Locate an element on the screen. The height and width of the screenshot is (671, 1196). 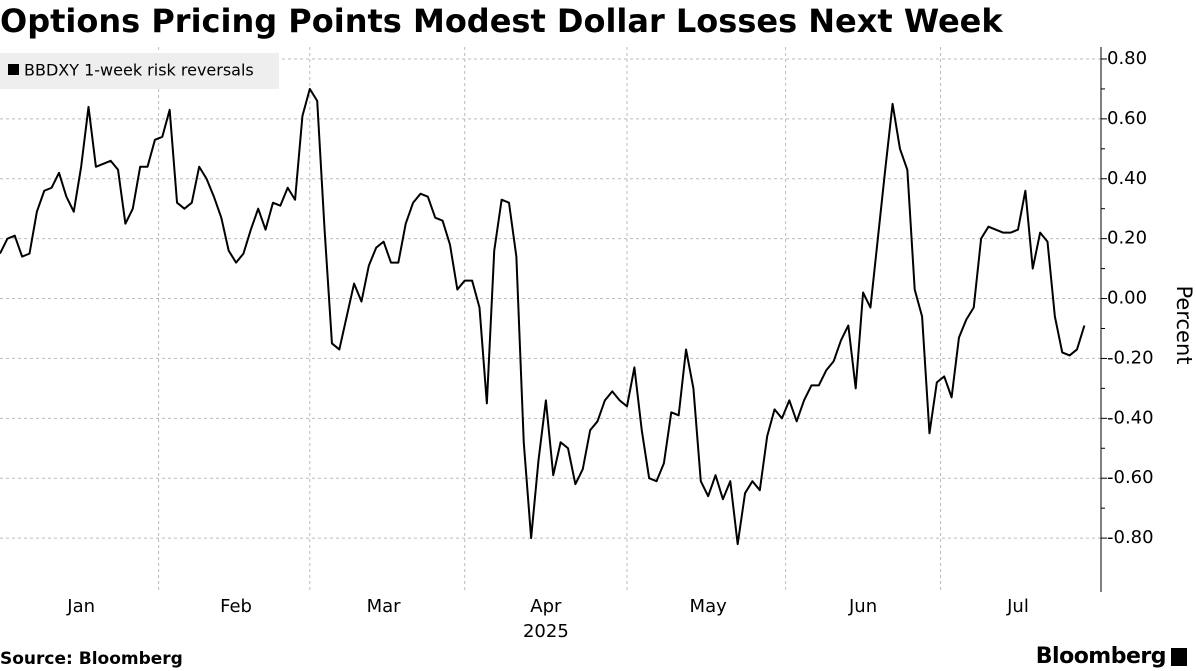
legend-label: BBDXY 1-week risk reversals is located at coordinates (139, 70).